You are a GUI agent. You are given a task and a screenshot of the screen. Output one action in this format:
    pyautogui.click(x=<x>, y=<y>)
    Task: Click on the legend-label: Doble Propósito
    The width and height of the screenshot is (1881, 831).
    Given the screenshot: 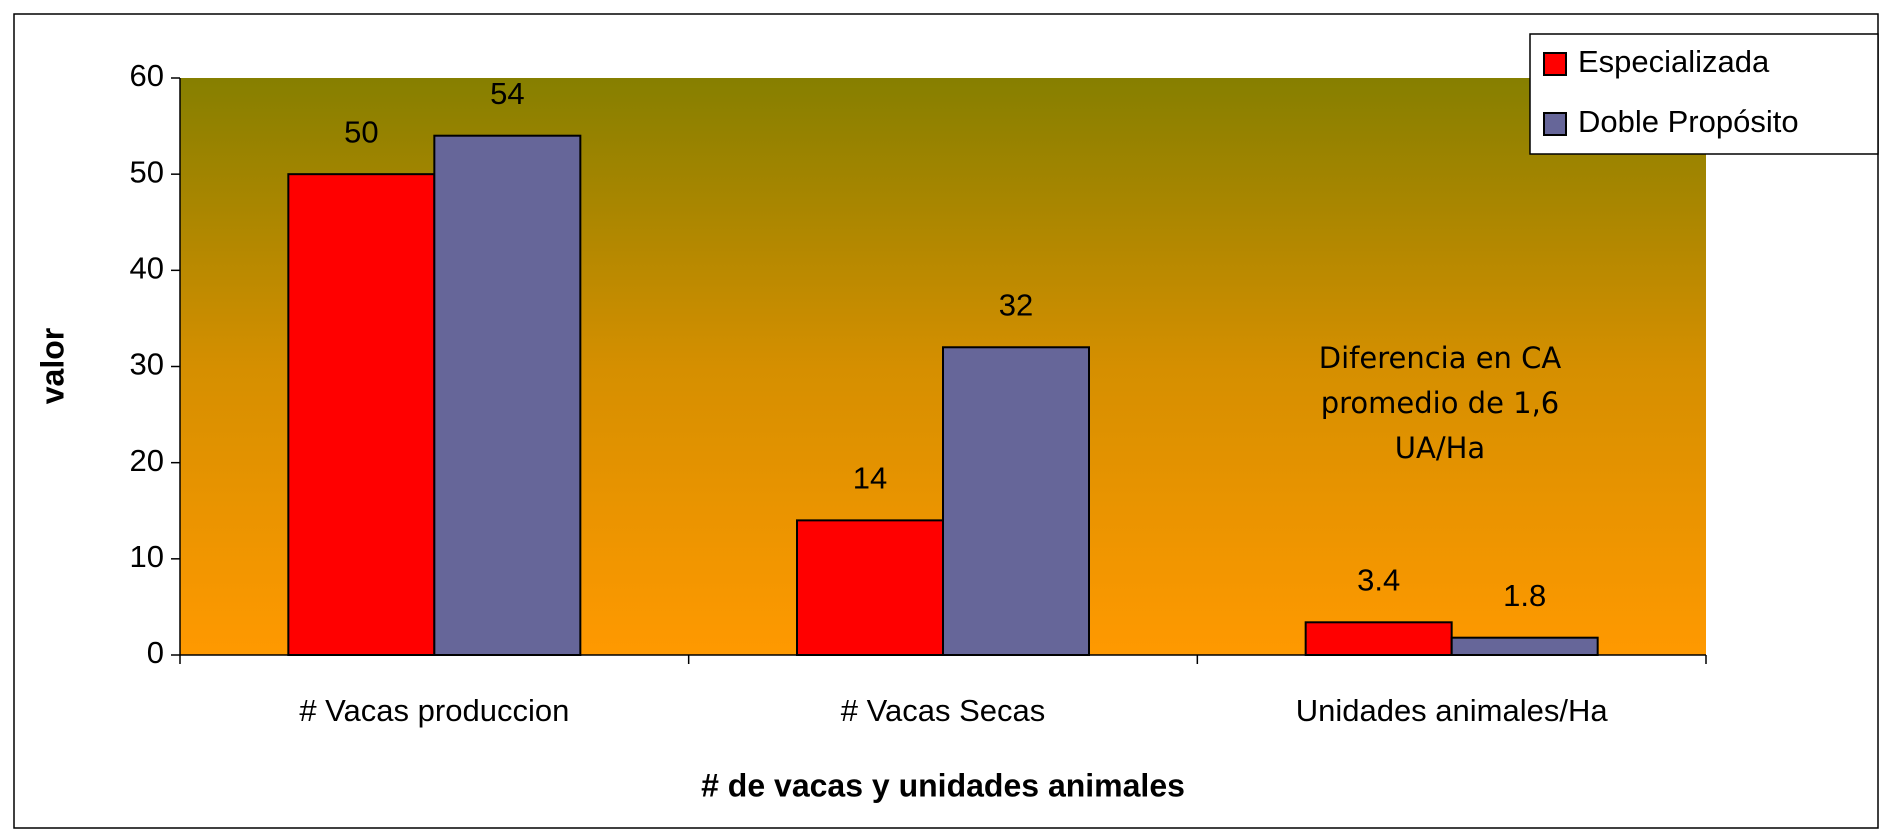 What is the action you would take?
    pyautogui.click(x=1688, y=121)
    